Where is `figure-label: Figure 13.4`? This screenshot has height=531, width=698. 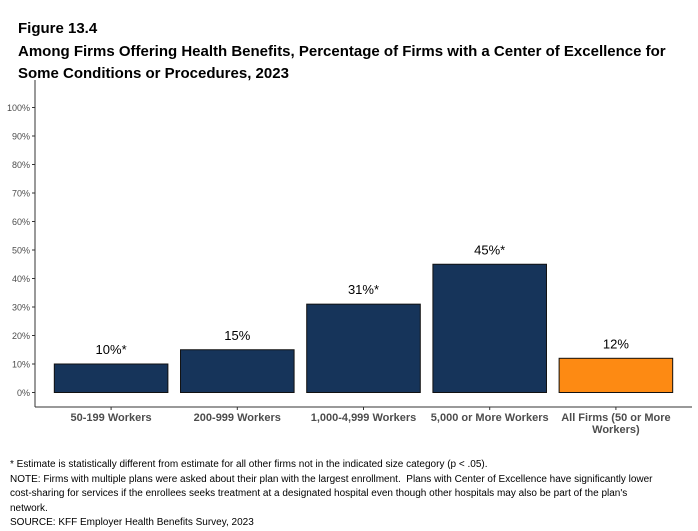
figure-label: Figure 13.4 is located at coordinates (58, 28).